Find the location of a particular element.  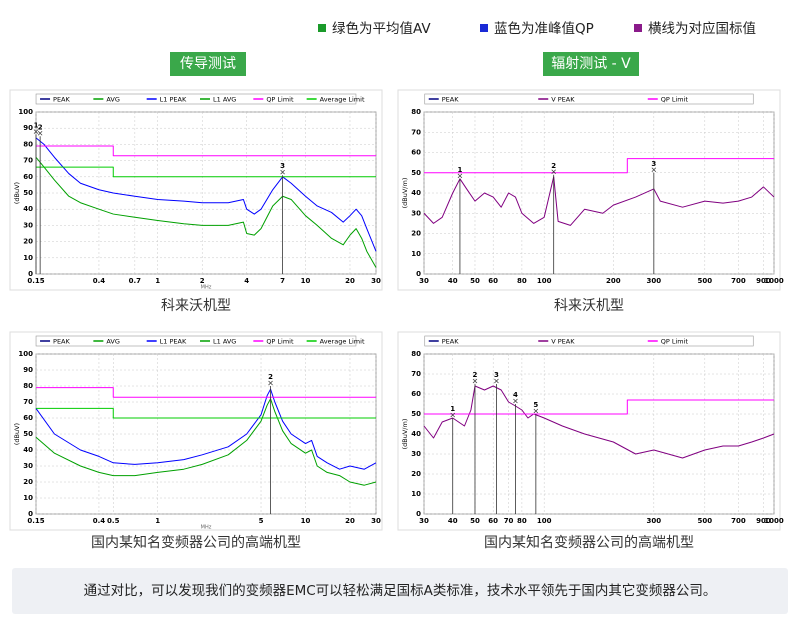

chart-caption: 国内某知名变频器公司的高端机型 is located at coordinates (589, 542).